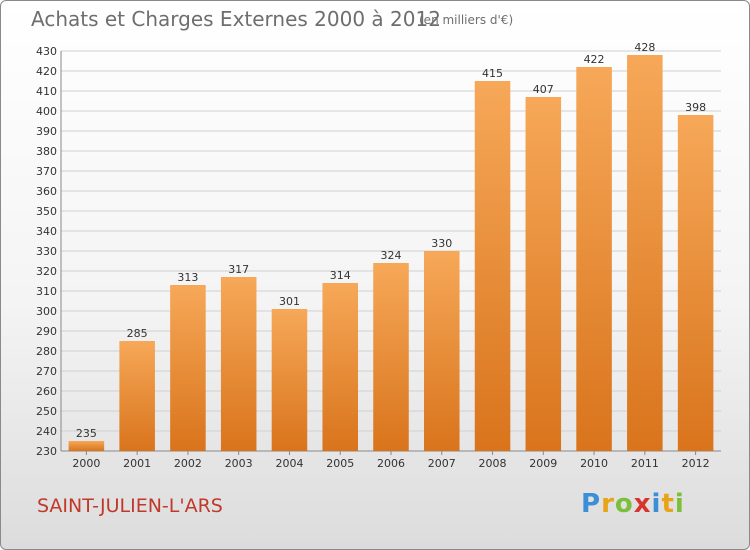 The width and height of the screenshot is (750, 550). I want to click on logo-letter: t, so click(668, 504).